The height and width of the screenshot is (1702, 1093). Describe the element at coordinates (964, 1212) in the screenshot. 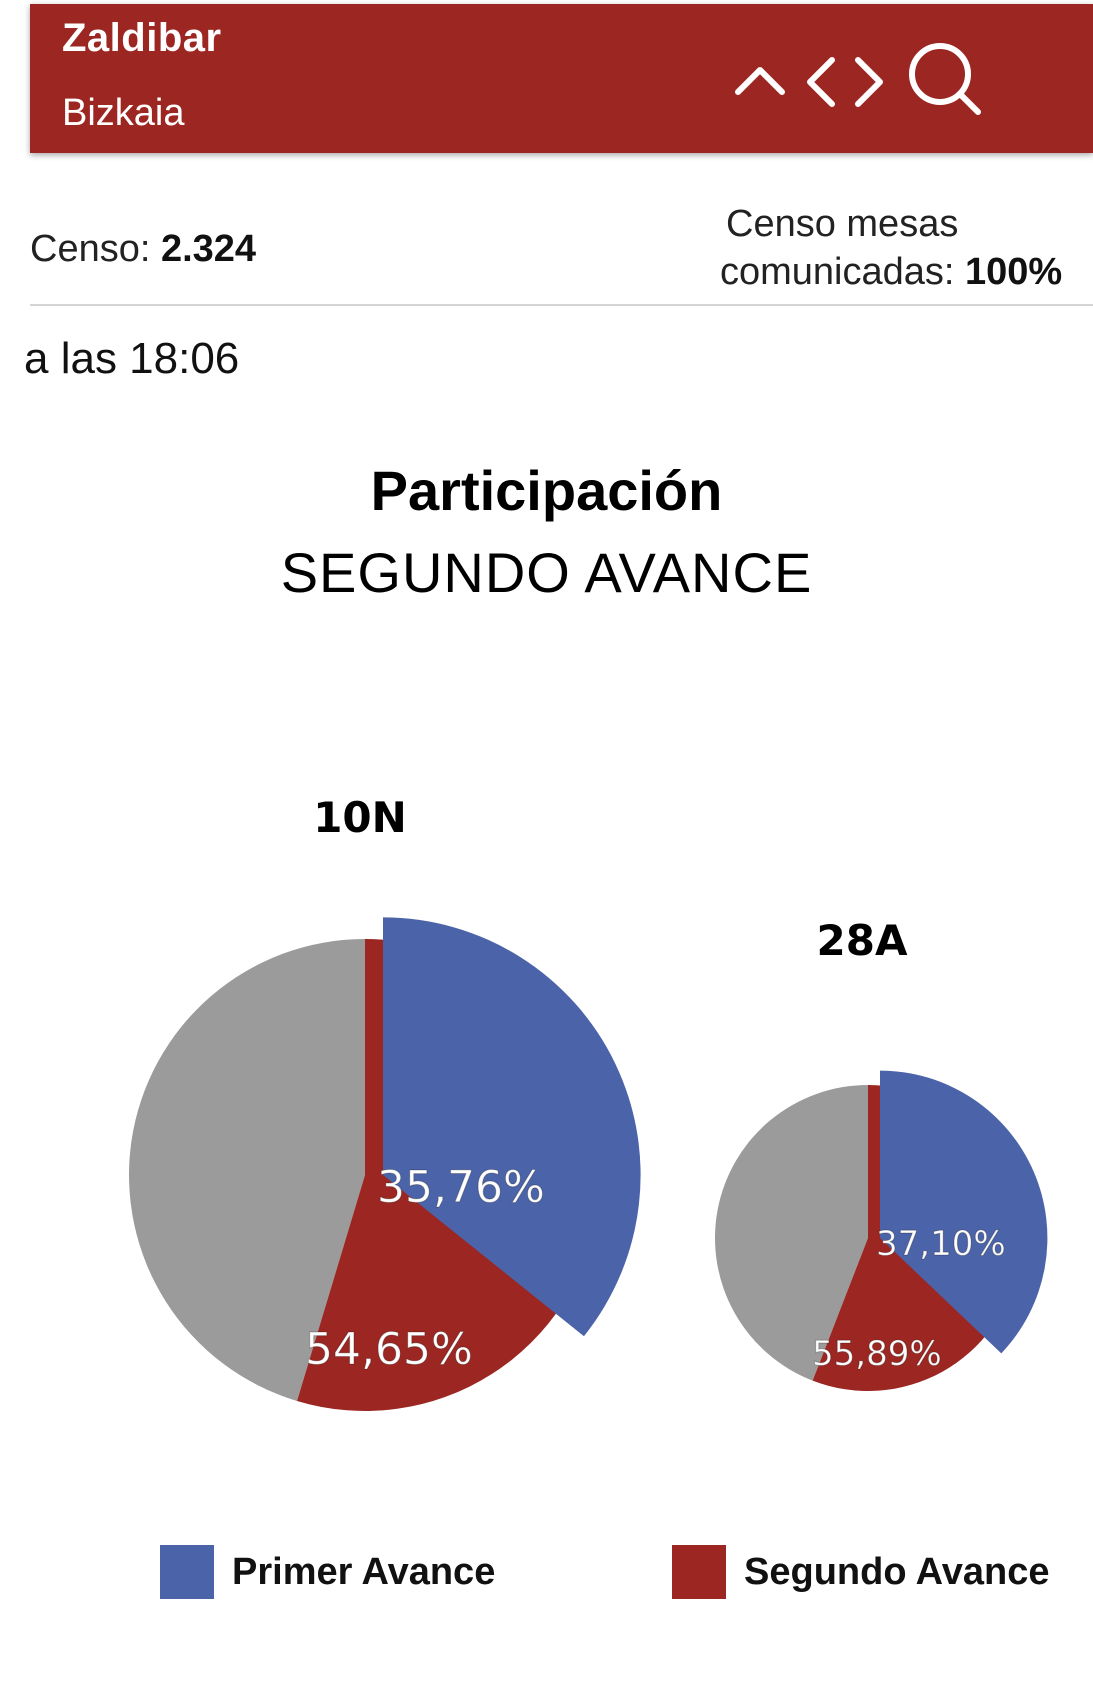

I see `pie-28a-primer-avance-slice` at that location.